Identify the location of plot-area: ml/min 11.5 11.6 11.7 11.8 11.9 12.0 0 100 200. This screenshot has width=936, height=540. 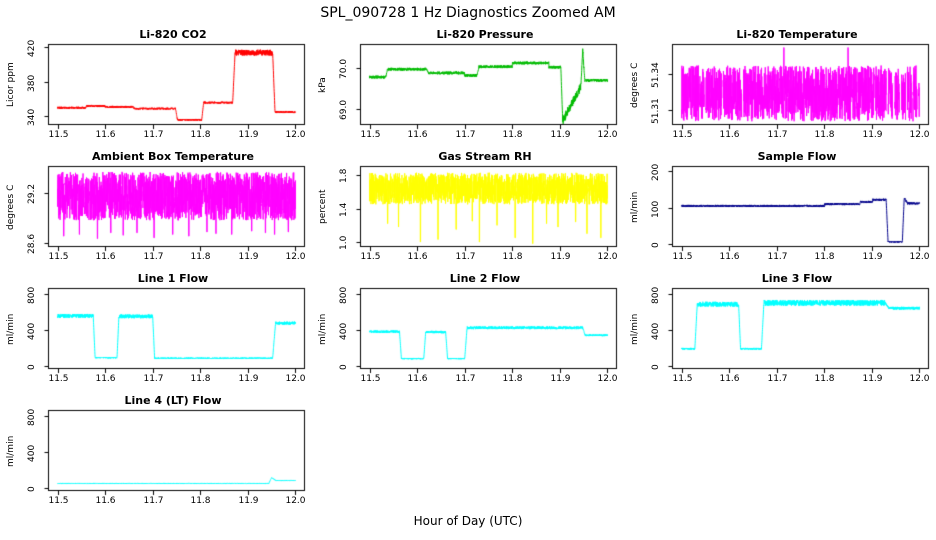
(780, 214).